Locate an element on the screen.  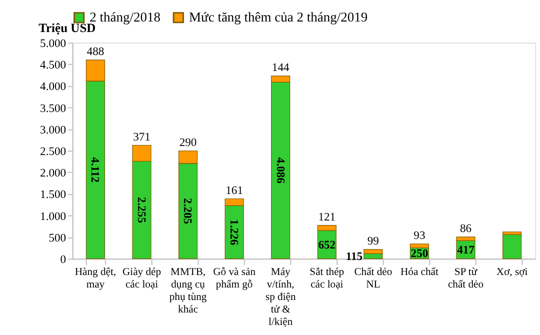
data-label: 121 is located at coordinates (327, 217).